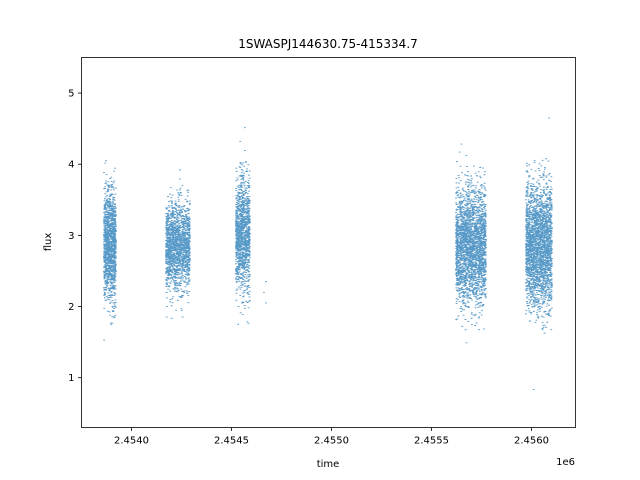 The image size is (640, 480). I want to click on x-axis: 2.4540 2.4545 2.4550 2.4555 2.4560, so click(331, 437).